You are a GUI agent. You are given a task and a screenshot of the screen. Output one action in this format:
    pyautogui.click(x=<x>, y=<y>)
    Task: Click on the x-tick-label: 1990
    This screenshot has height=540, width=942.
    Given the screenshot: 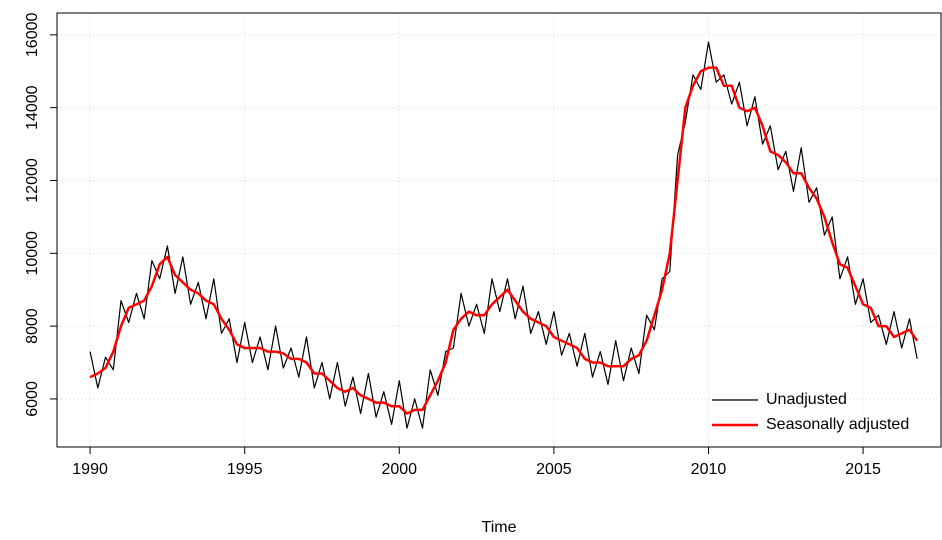 What is the action you would take?
    pyautogui.click(x=90, y=469)
    